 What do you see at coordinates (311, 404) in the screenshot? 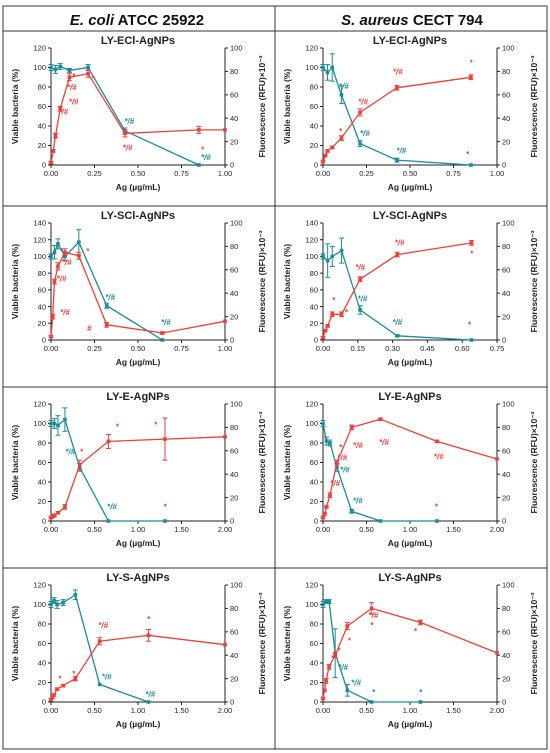
I see `y-tick-label: 120` at bounding box center [311, 404].